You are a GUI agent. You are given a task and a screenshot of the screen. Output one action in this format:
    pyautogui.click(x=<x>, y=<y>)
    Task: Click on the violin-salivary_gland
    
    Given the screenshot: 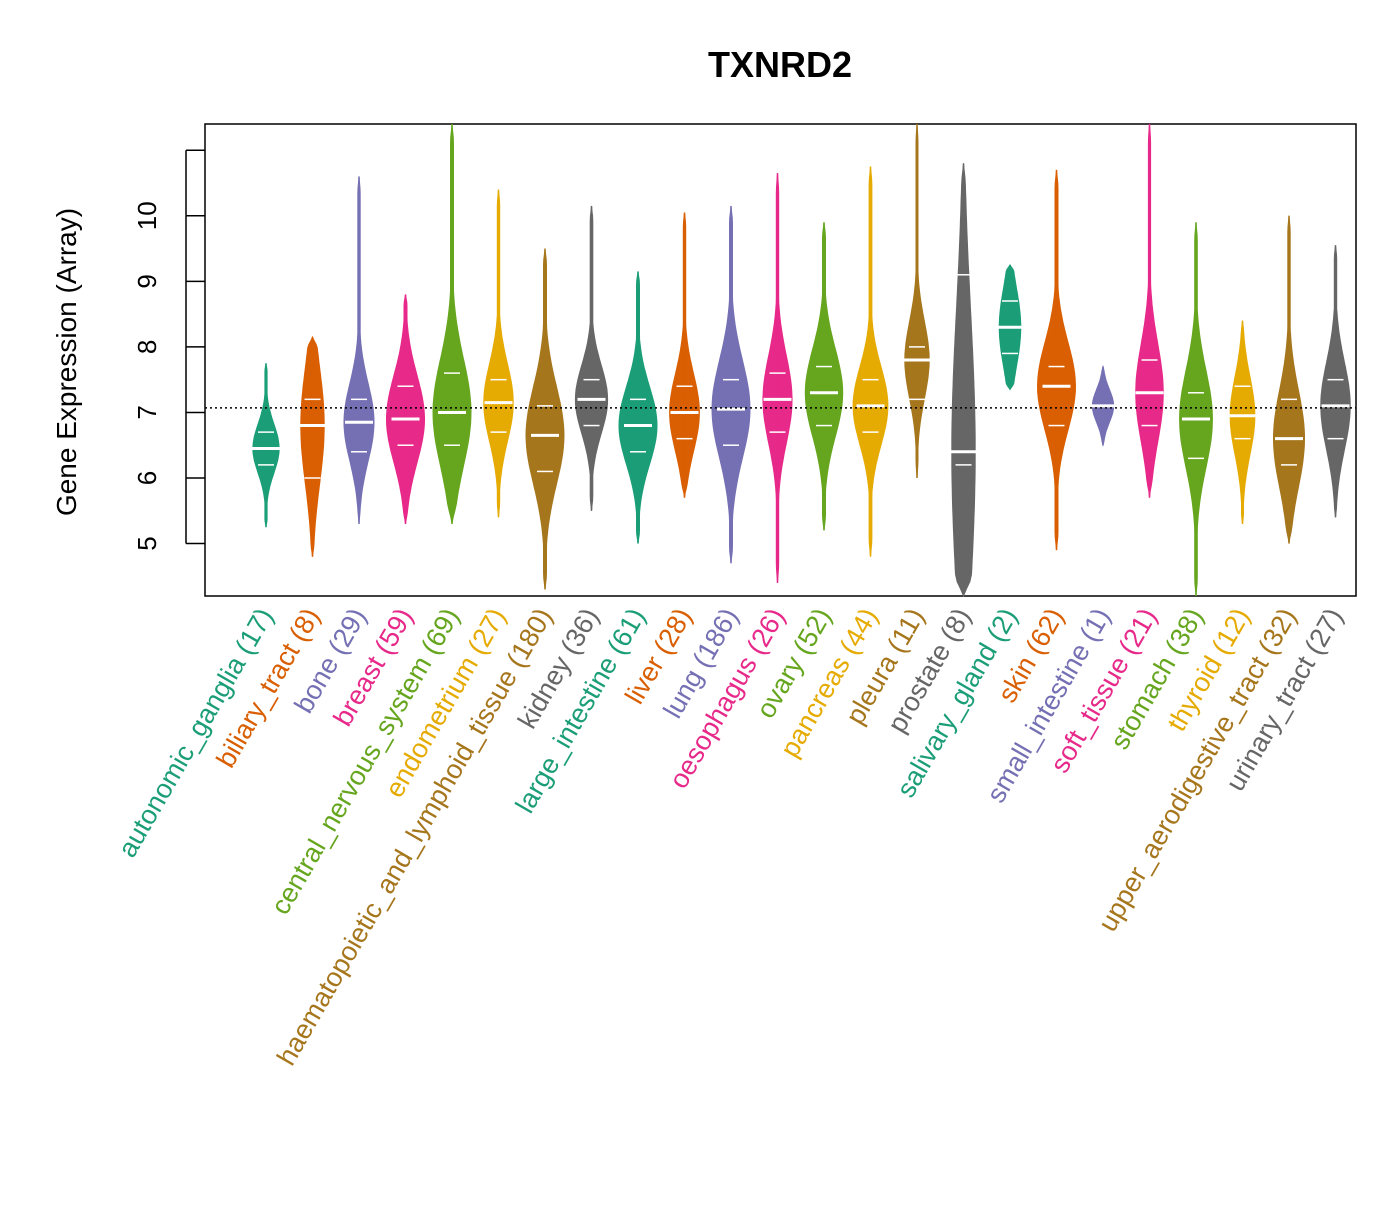 What is the action you would take?
    pyautogui.click(x=1010, y=327)
    